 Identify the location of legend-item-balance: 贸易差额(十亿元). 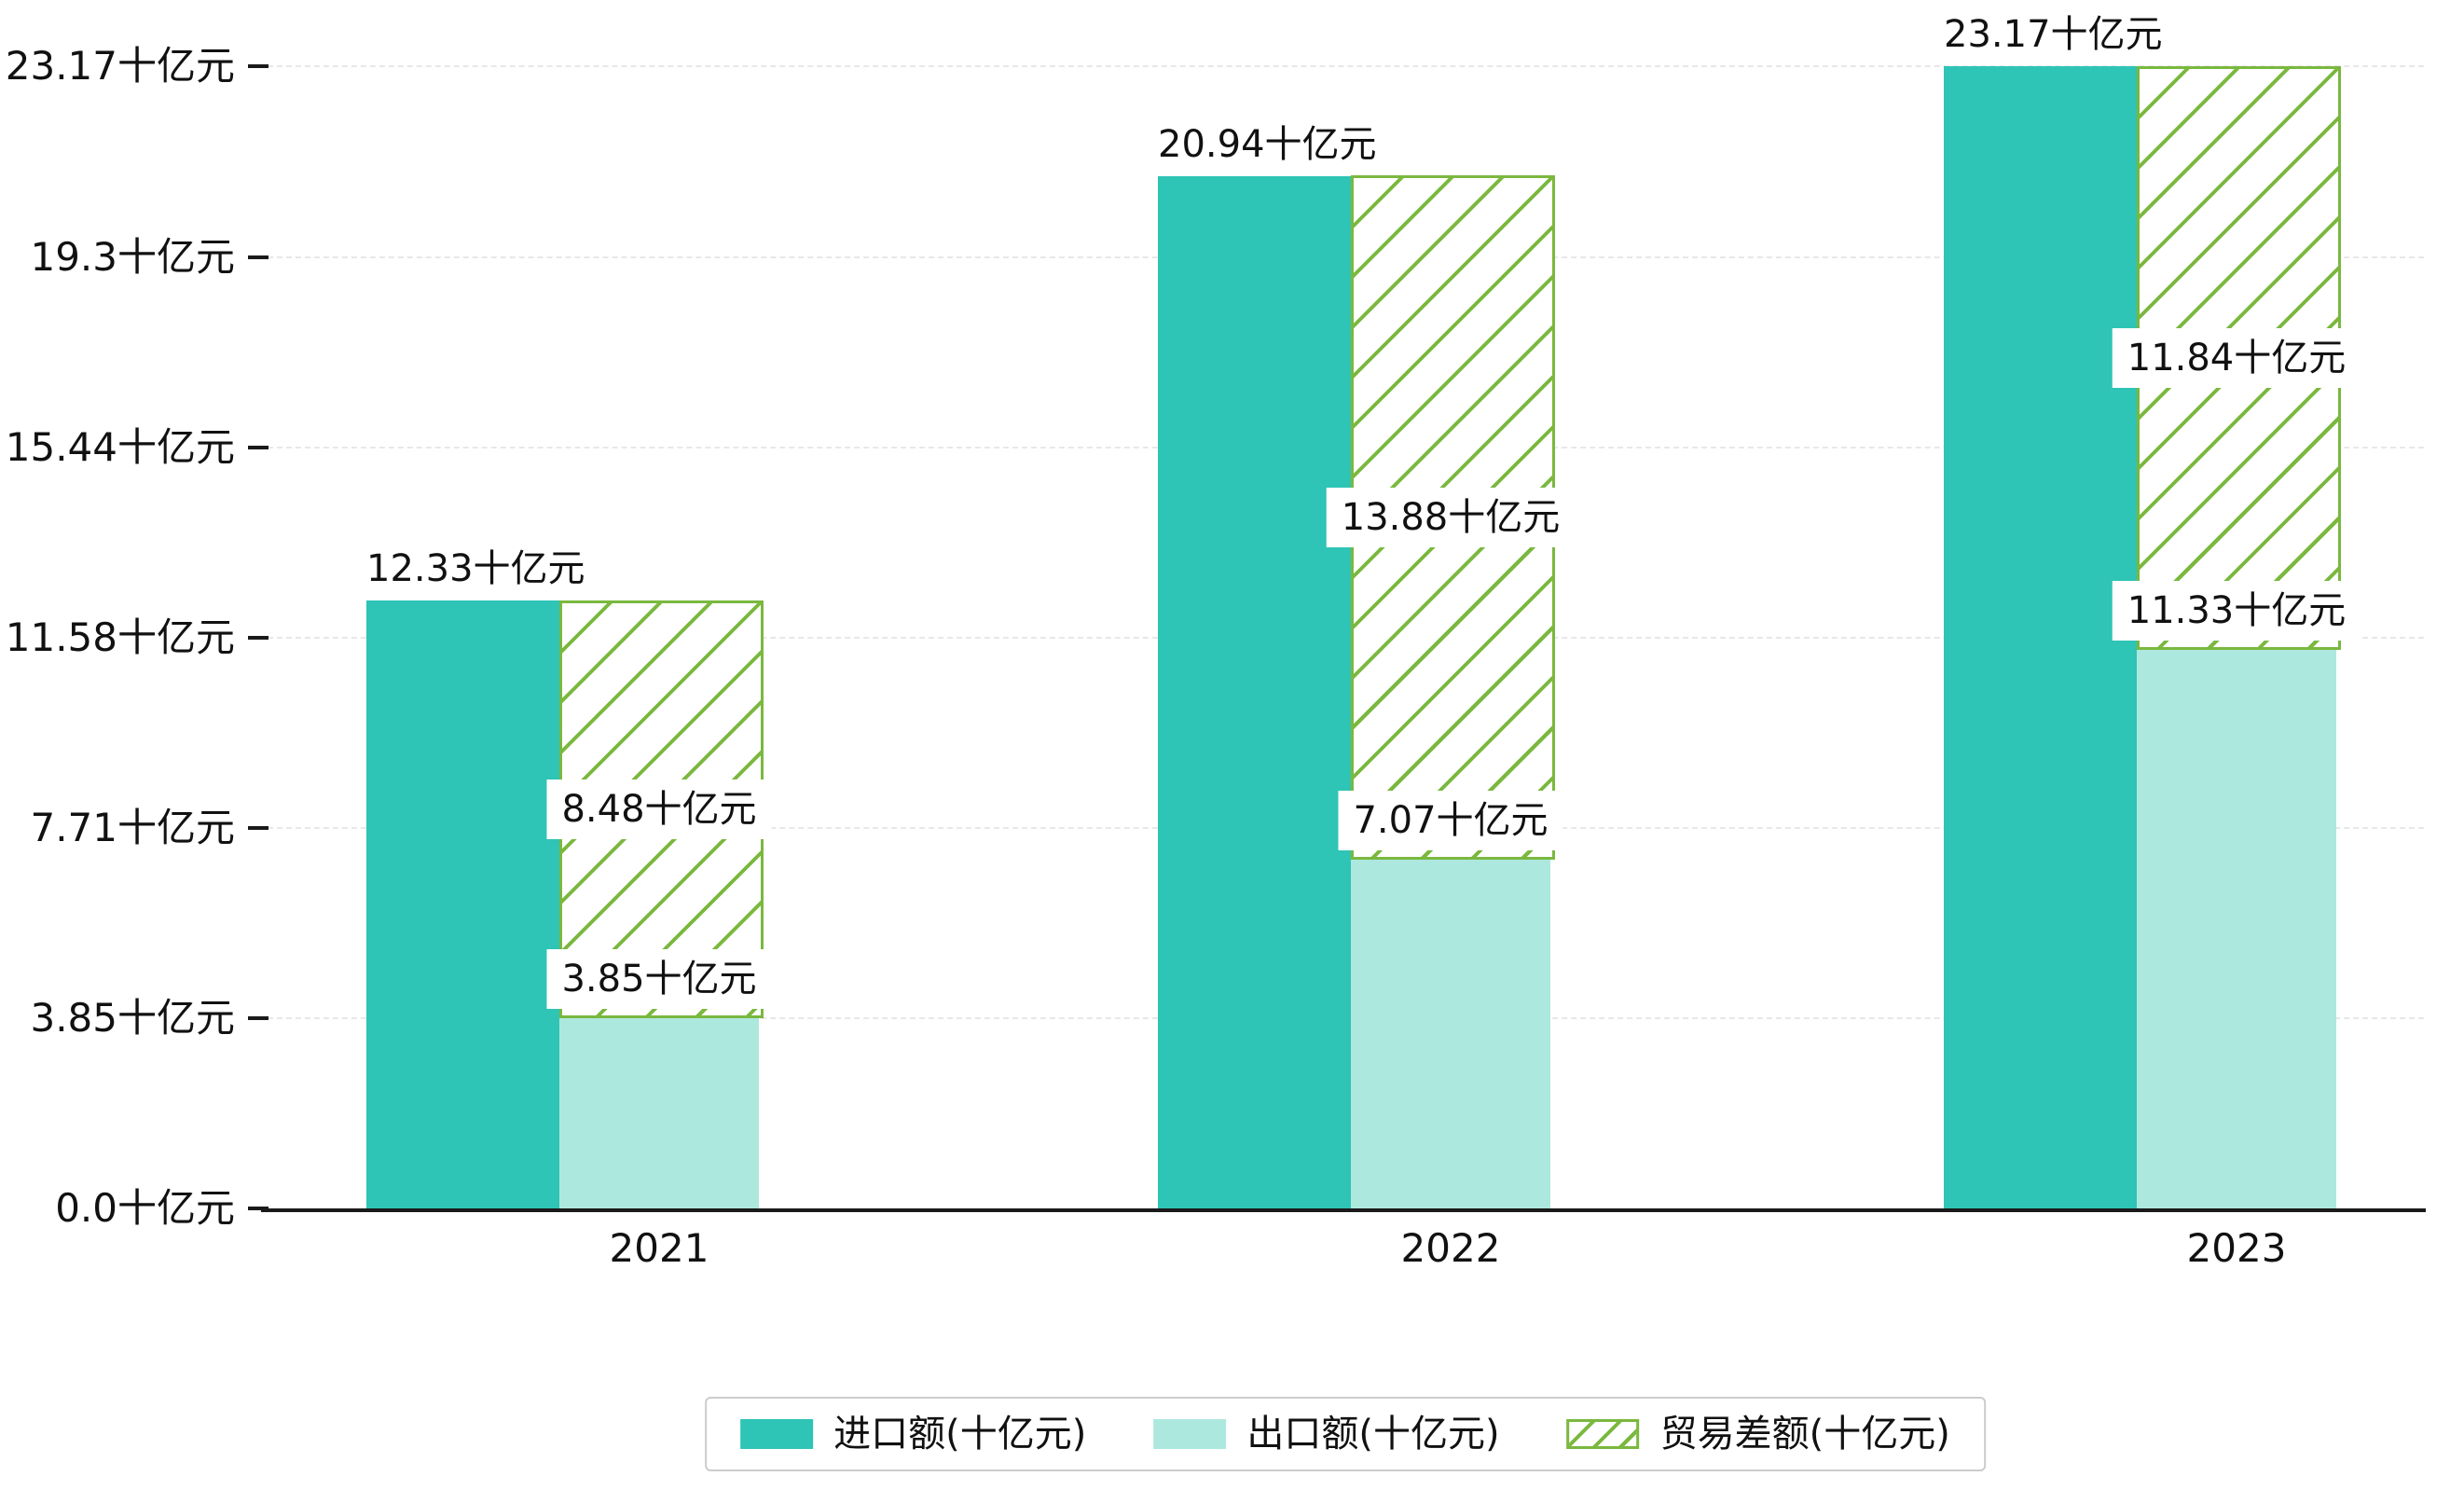
(1758, 1434).